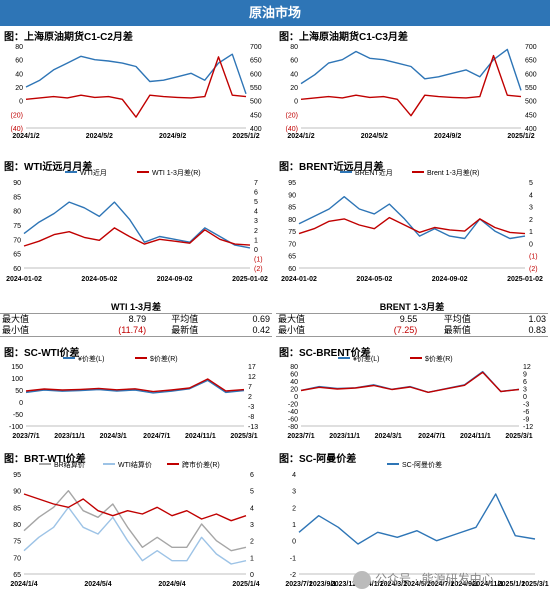 The height and width of the screenshot is (603, 550). What do you see at coordinates (314, 331) in the screenshot?
I see `stat-label: 最小值` at bounding box center [314, 331].